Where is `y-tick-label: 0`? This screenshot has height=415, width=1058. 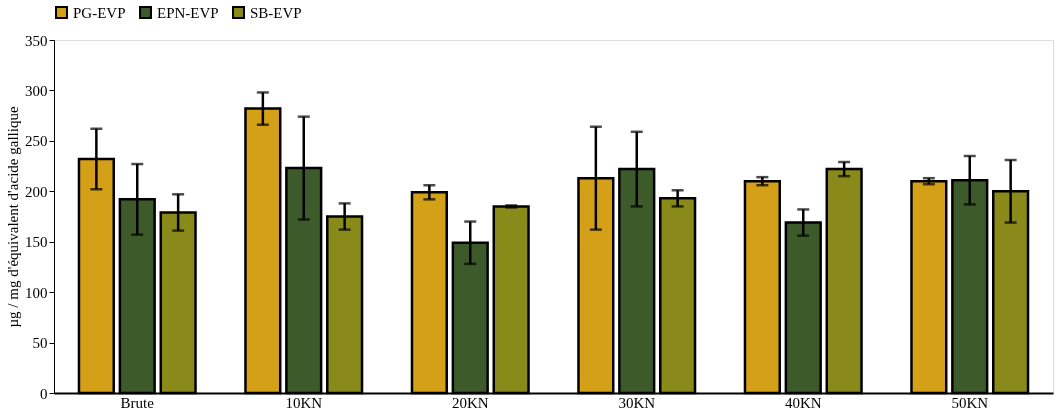 y-tick-label: 0 is located at coordinates (44, 393).